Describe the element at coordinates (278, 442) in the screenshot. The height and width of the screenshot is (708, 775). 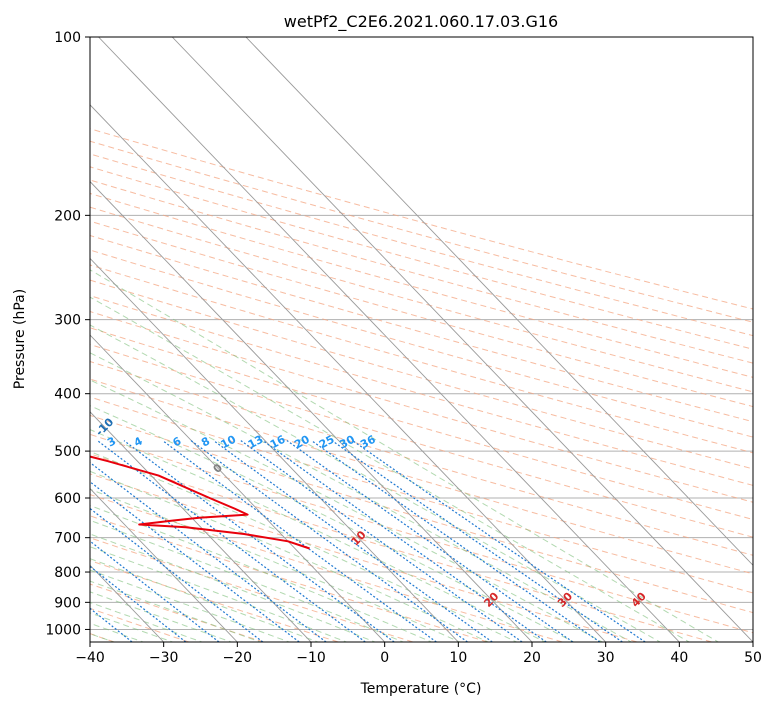
I see `mixing-ratio-label: 16` at that location.